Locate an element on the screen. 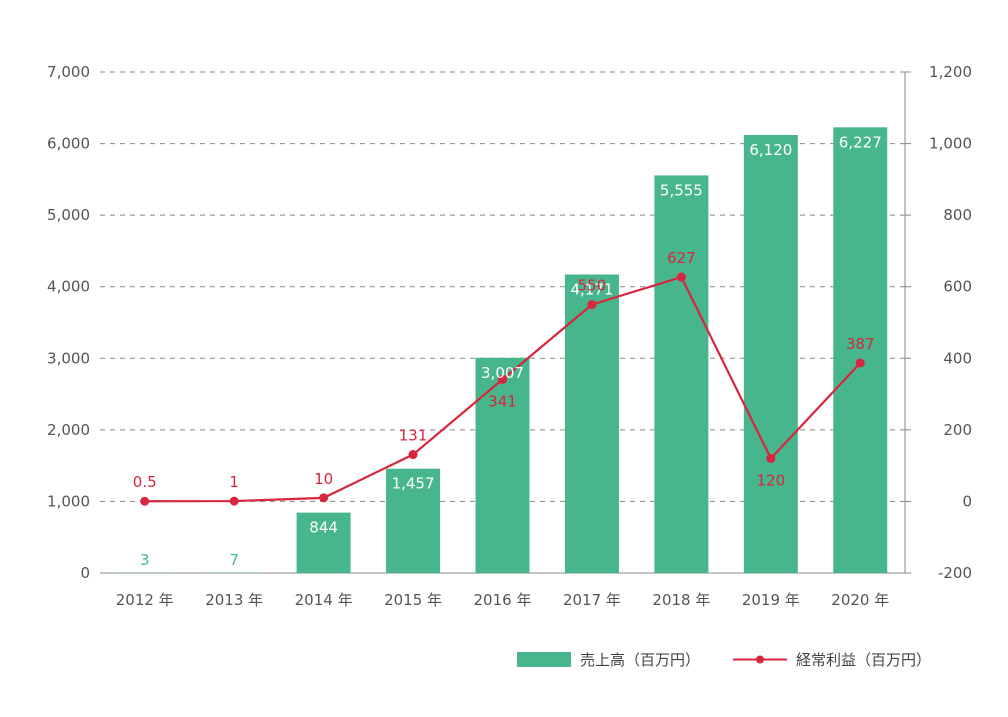  x-tick-label: 2015 年 is located at coordinates (413, 600).